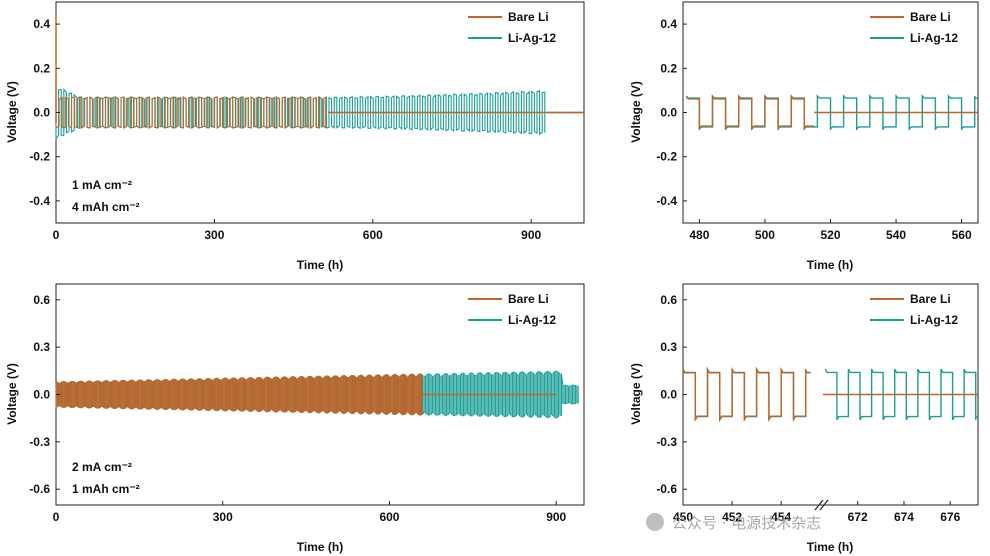  What do you see at coordinates (962, 235) in the screenshot?
I see `x-tick-label: 560` at bounding box center [962, 235].